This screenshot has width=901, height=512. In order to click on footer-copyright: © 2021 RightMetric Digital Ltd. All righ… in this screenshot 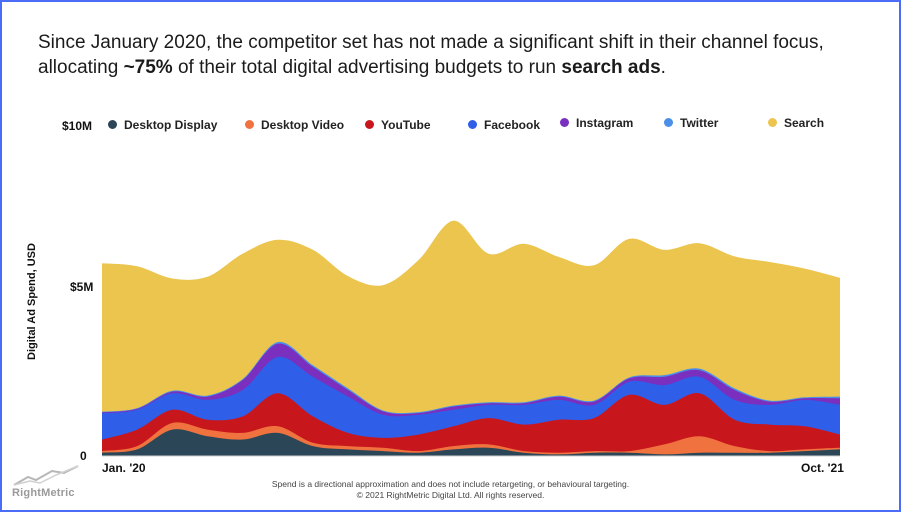, I will do `click(450, 495)`.